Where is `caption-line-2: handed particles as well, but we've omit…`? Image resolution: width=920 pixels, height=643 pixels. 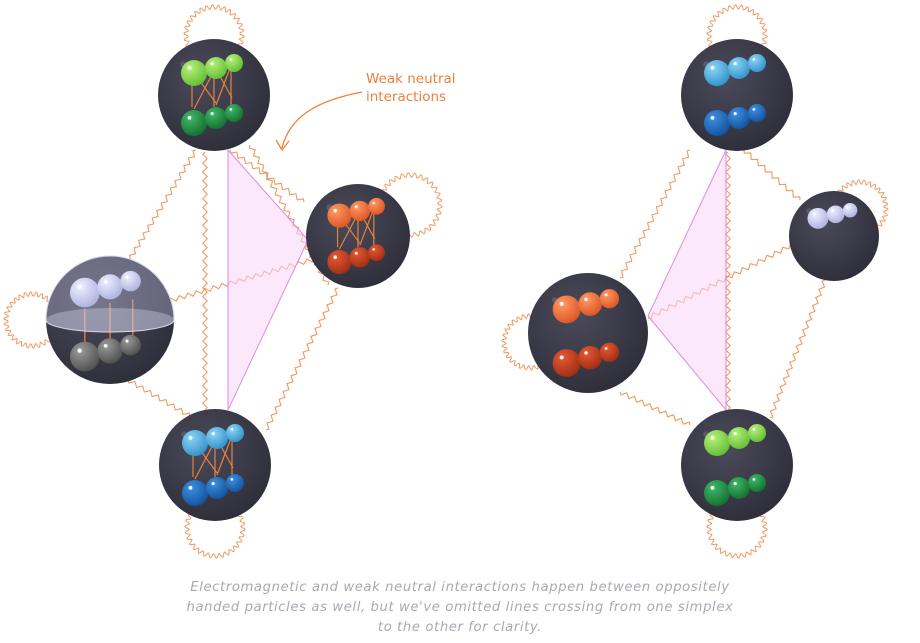
caption-line-2: handed particles as well, but we've omit… is located at coordinates (460, 607).